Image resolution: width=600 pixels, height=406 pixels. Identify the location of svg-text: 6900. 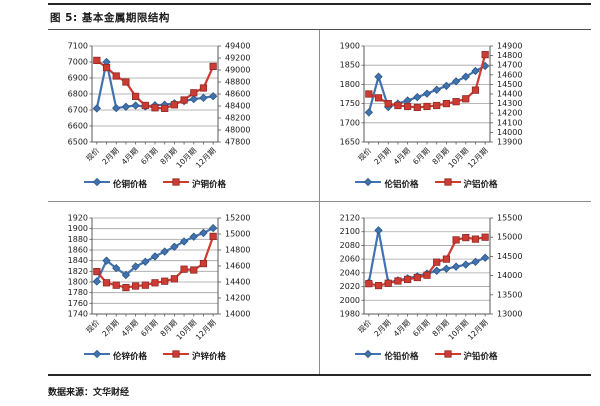
(78, 78).